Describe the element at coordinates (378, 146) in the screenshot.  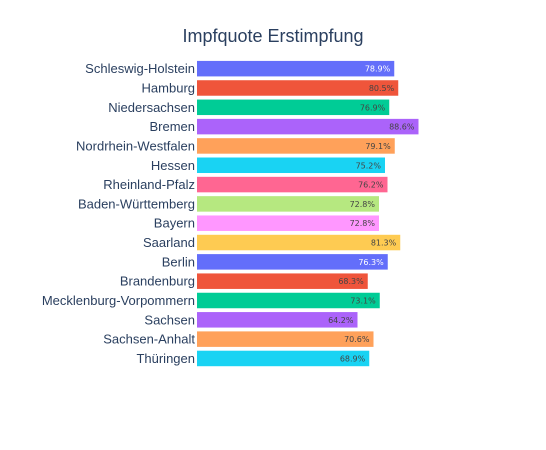
I see `data-label-4: 79.1%` at that location.